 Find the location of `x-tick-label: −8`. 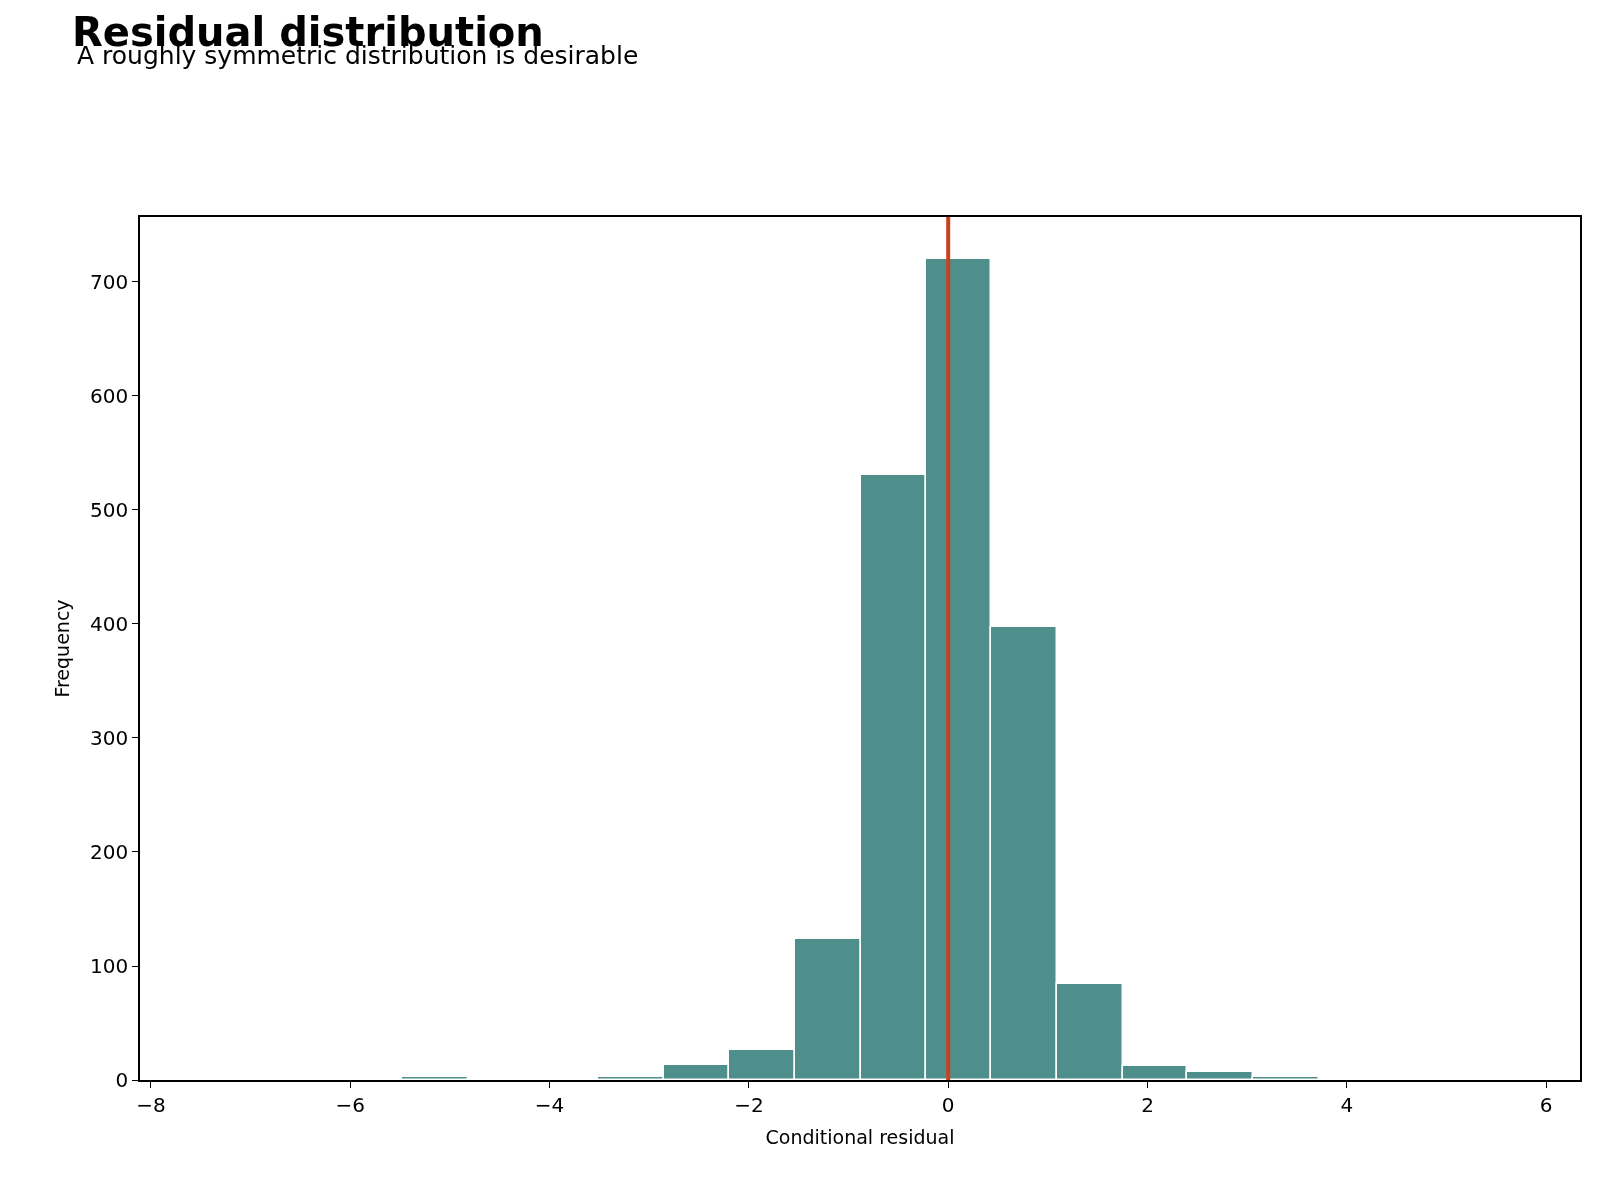

x-tick-label: −8 is located at coordinates (151, 1104).